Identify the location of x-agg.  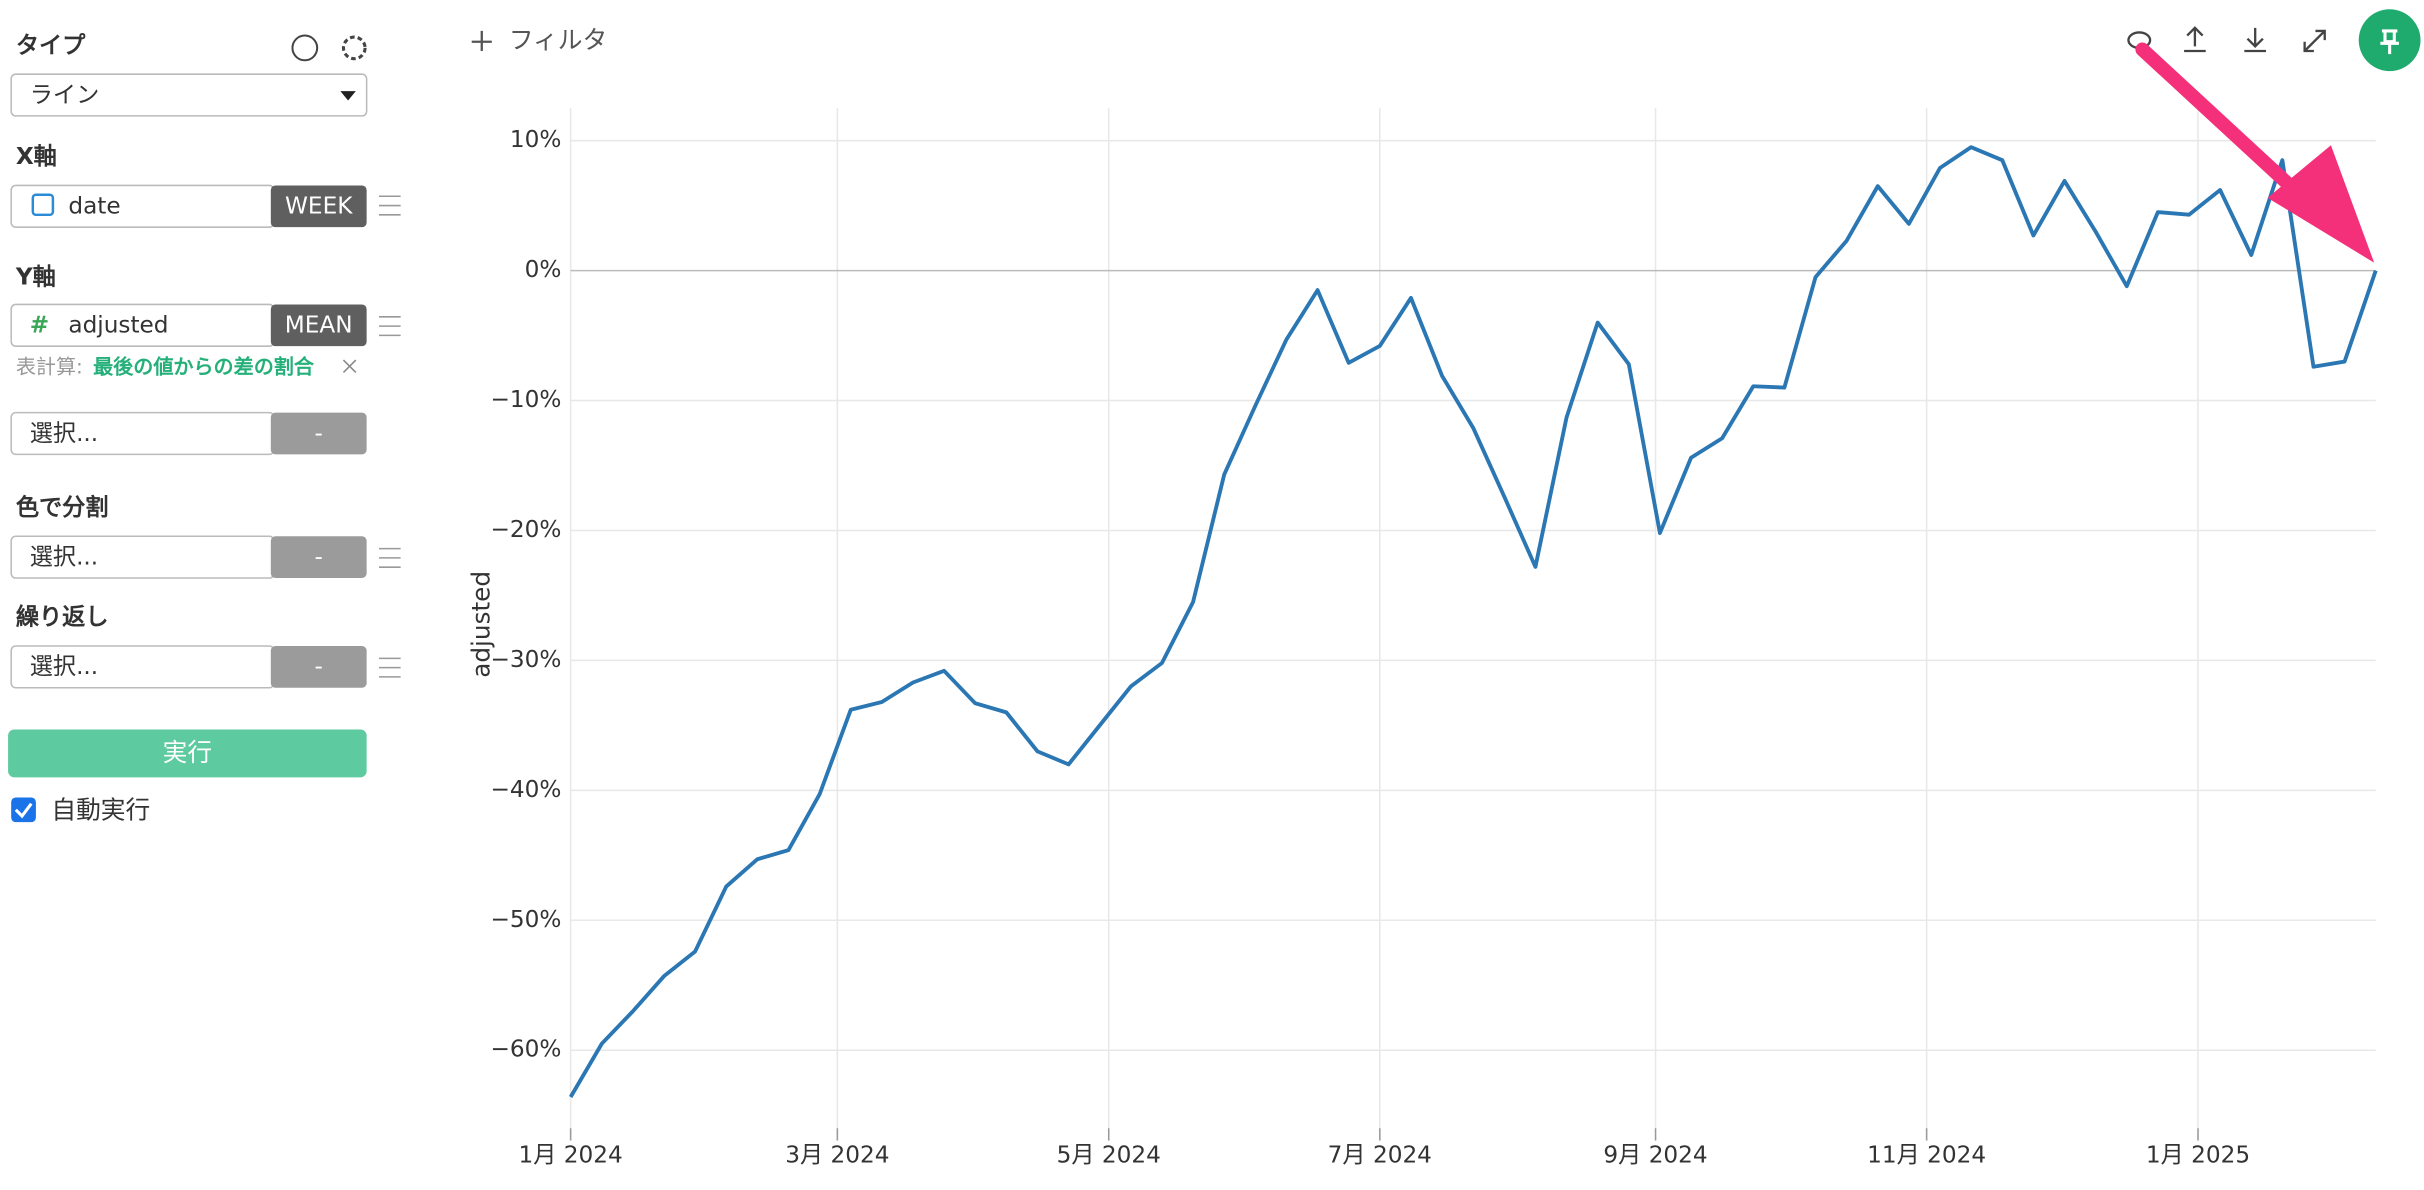
(318, 206).